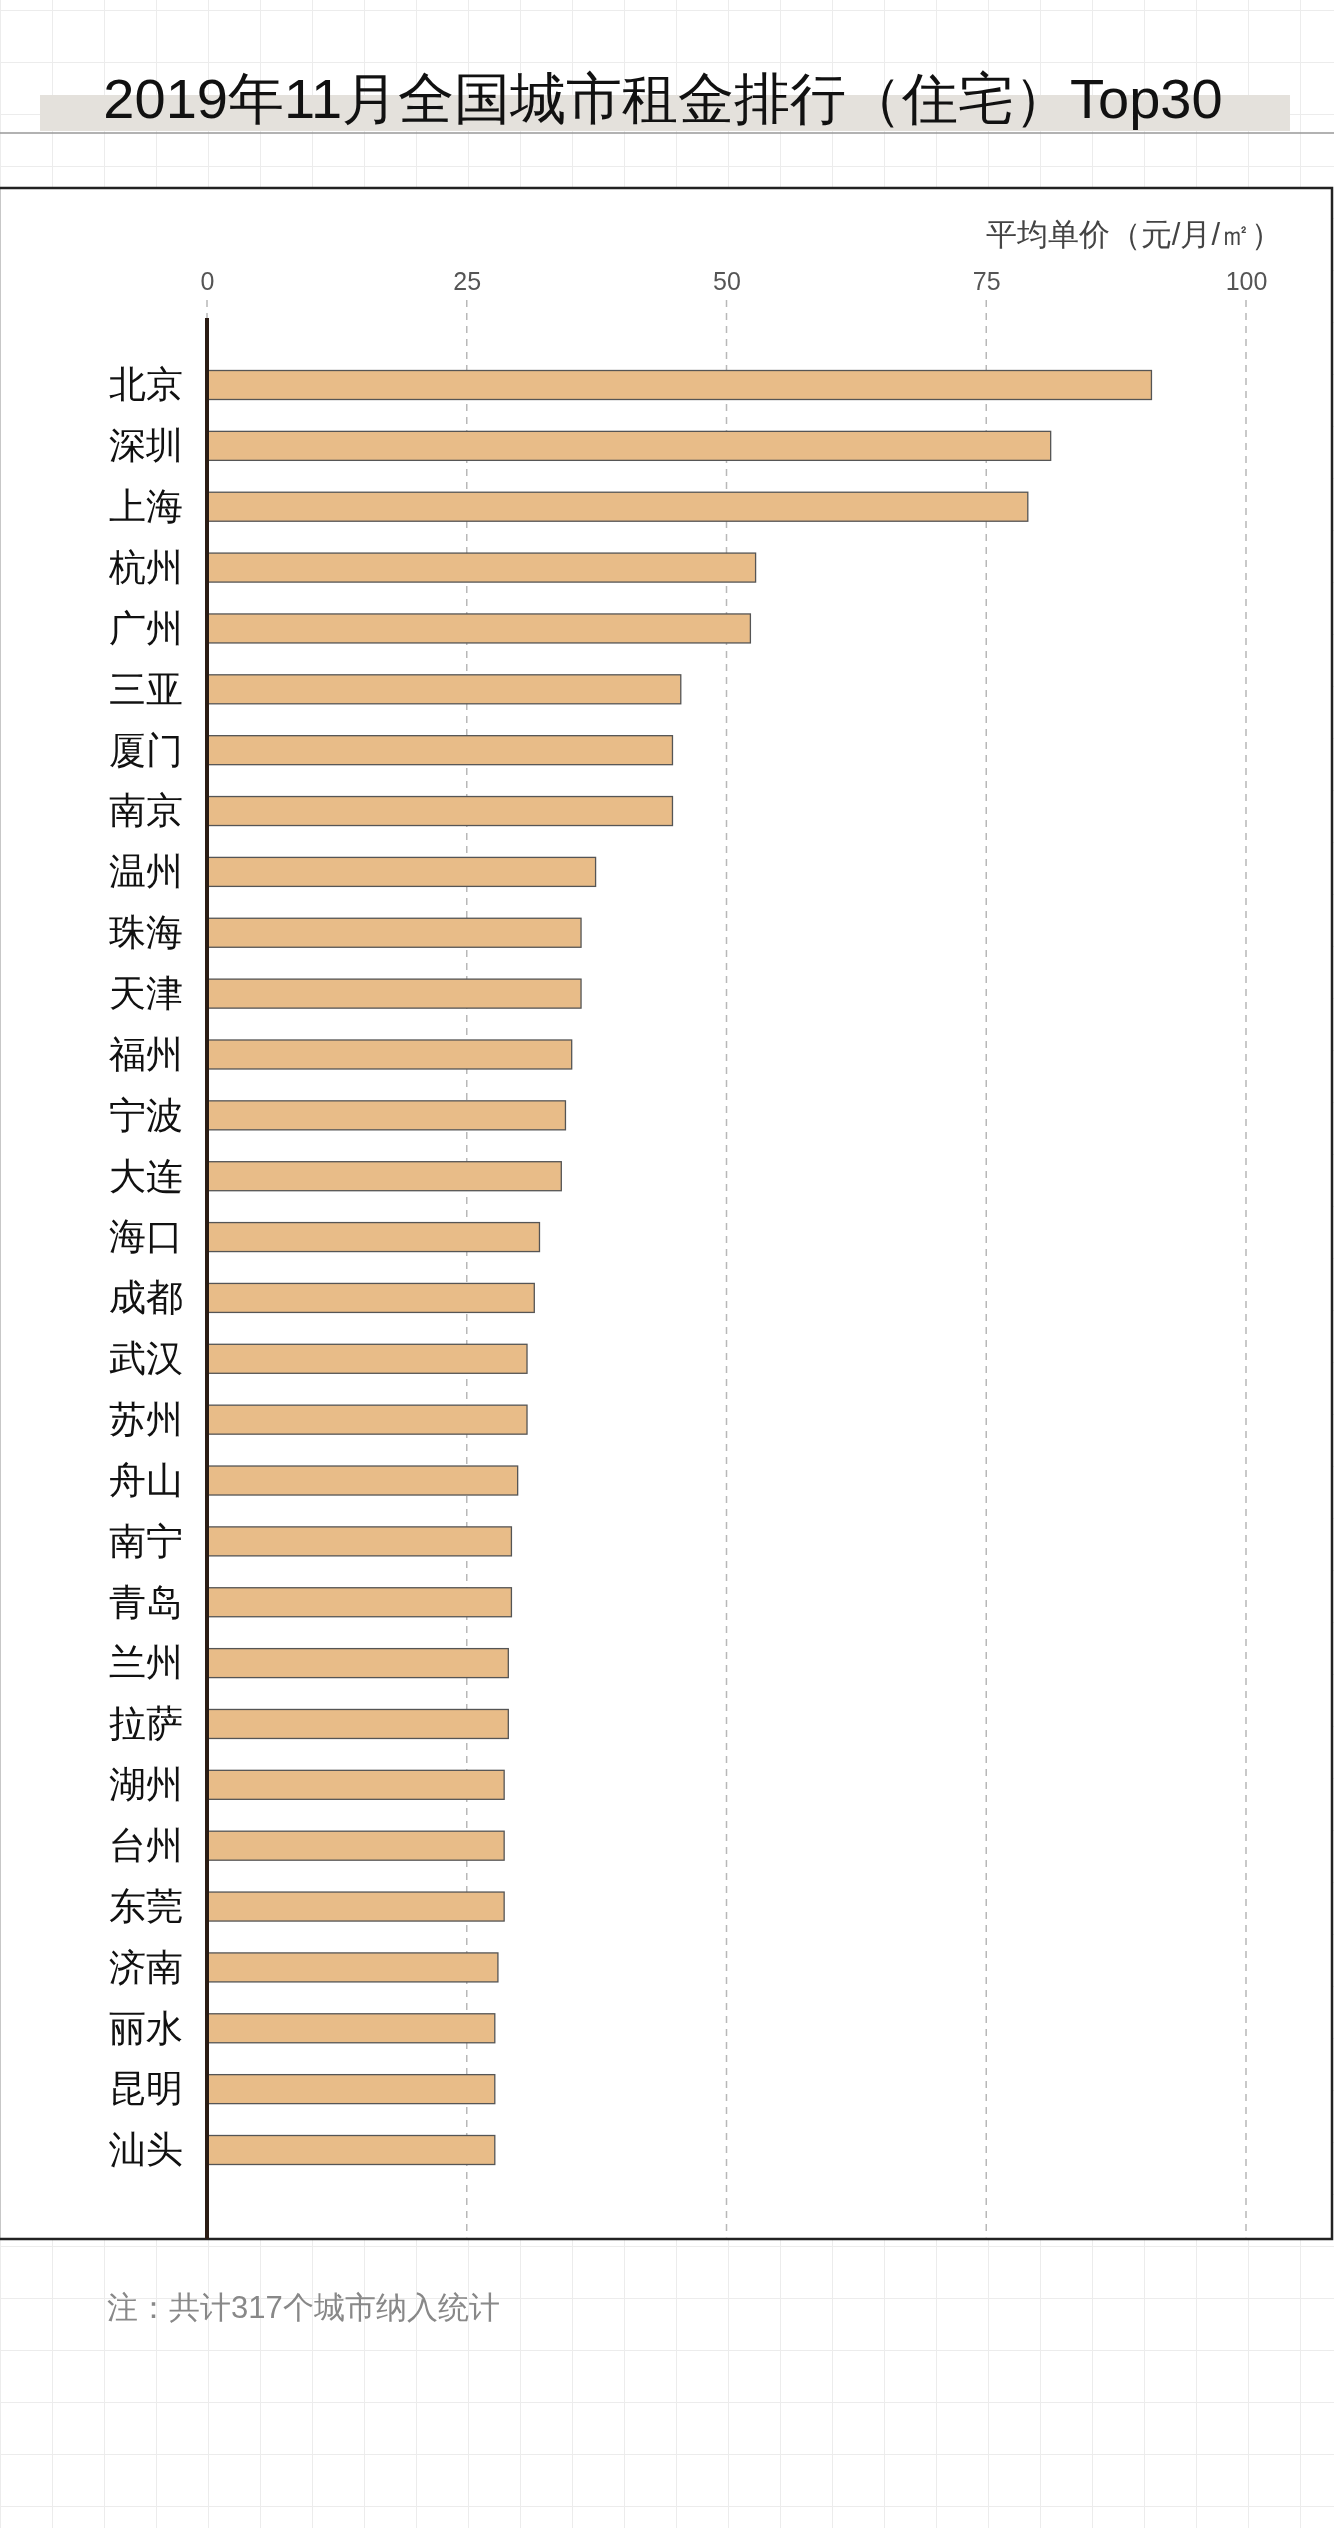 The width and height of the screenshot is (1334, 2528). What do you see at coordinates (146, 1846) in the screenshot?
I see `y-tick-label: 台州` at bounding box center [146, 1846].